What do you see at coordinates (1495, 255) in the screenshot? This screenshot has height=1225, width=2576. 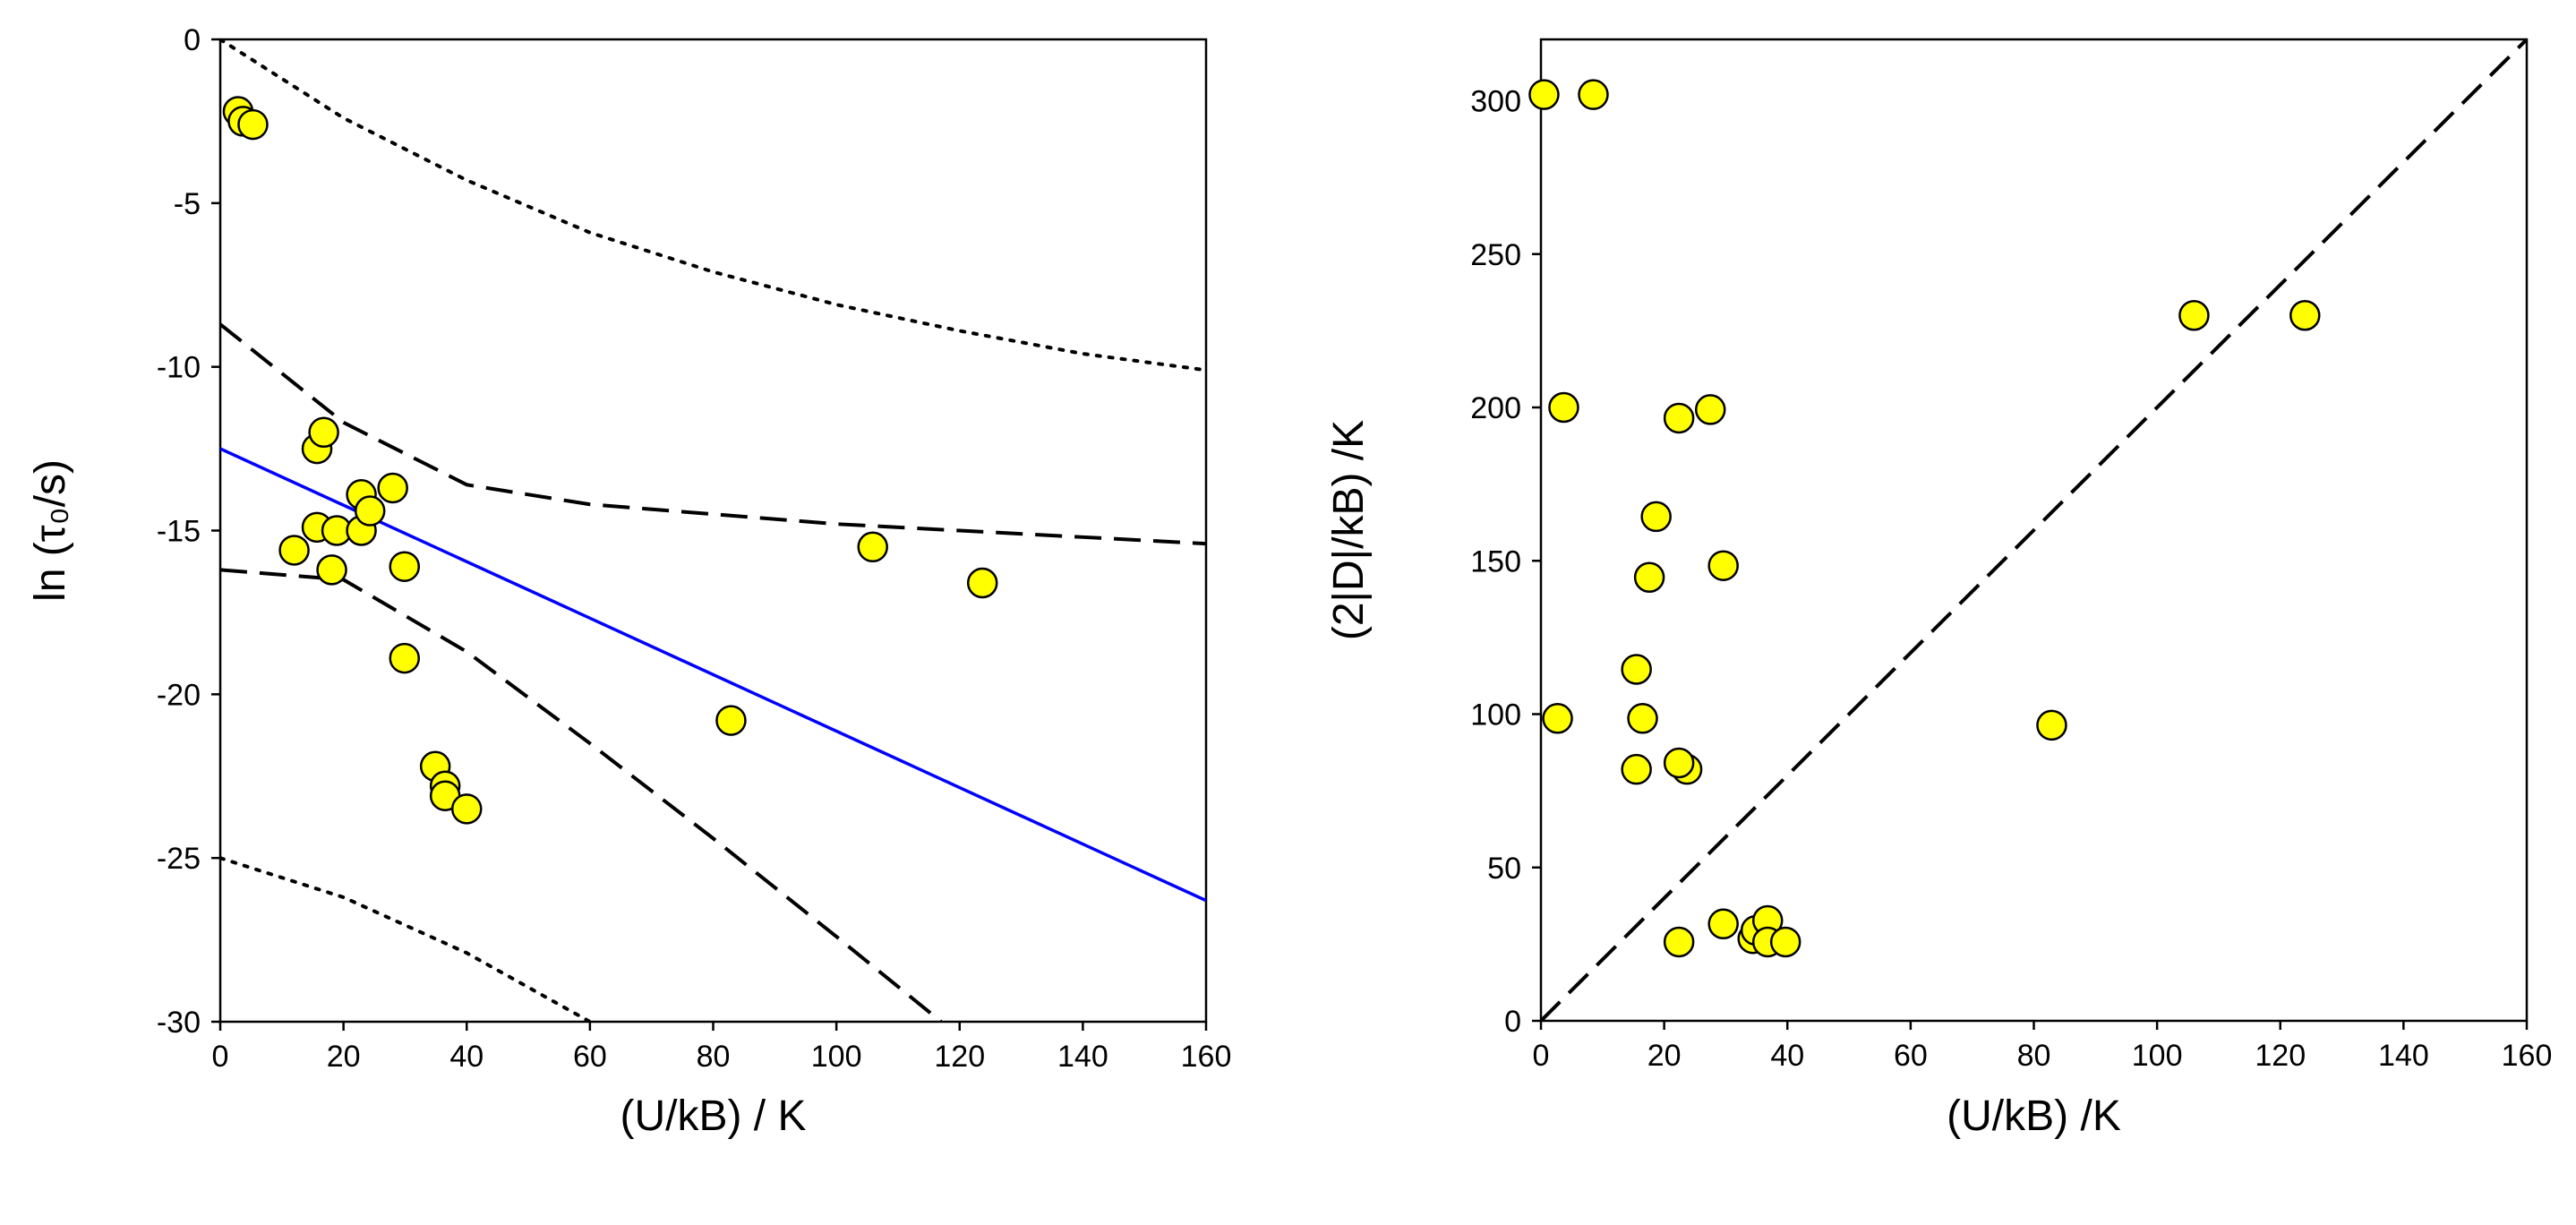 I see `y-tick-label: 250` at bounding box center [1495, 255].